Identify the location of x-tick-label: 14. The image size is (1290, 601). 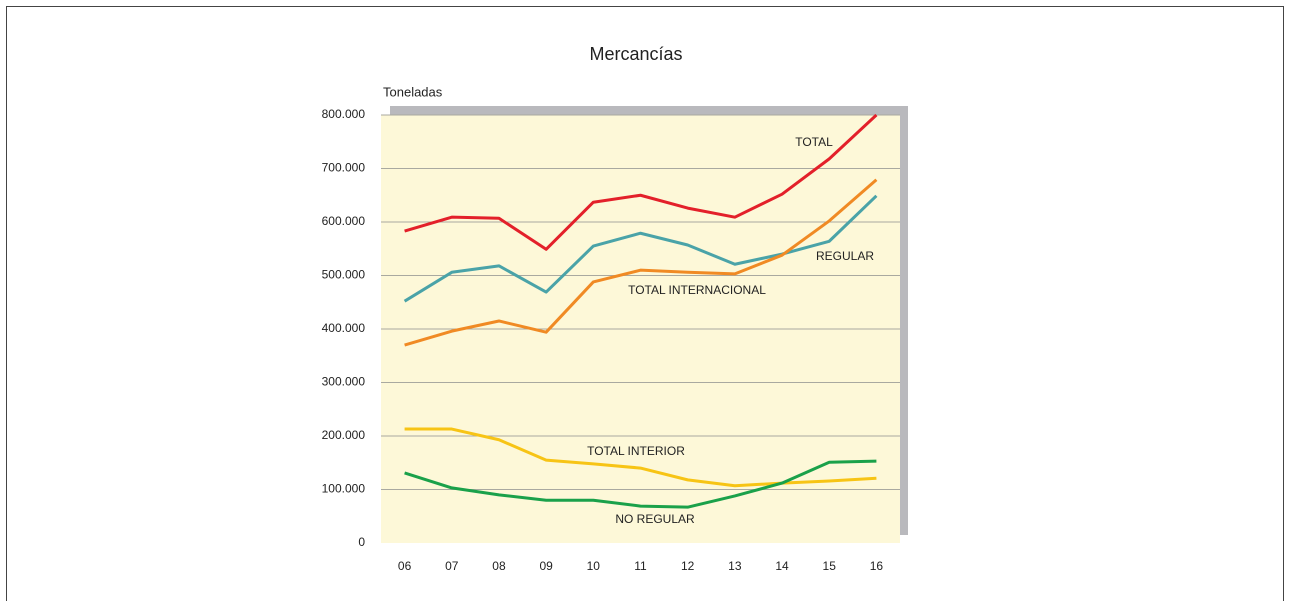
(782, 566).